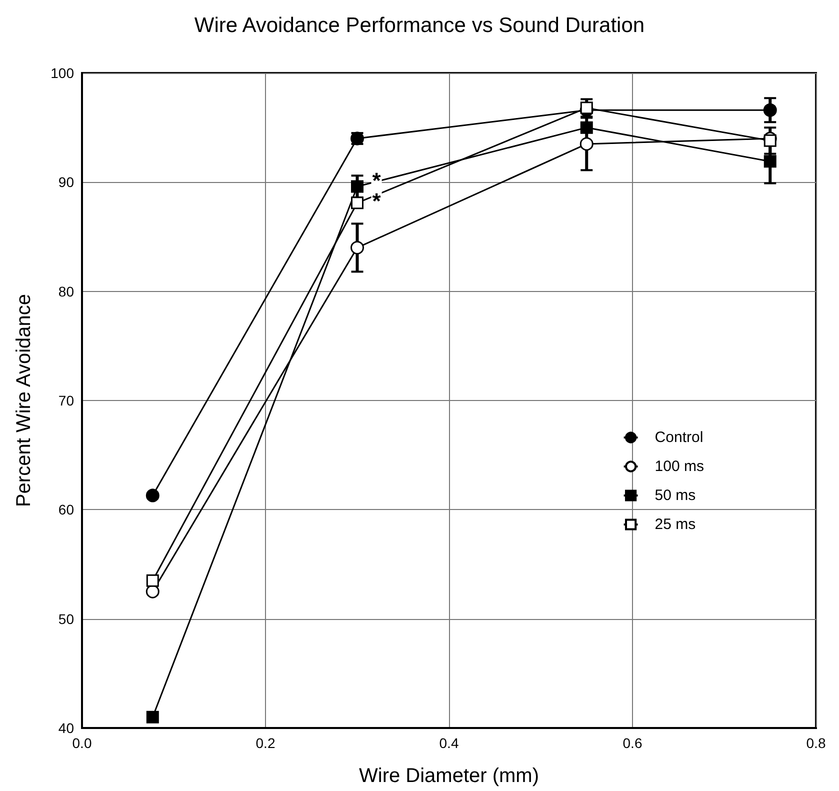 This screenshot has width=839, height=791. I want to click on legend-label: 100 ms, so click(679, 466).